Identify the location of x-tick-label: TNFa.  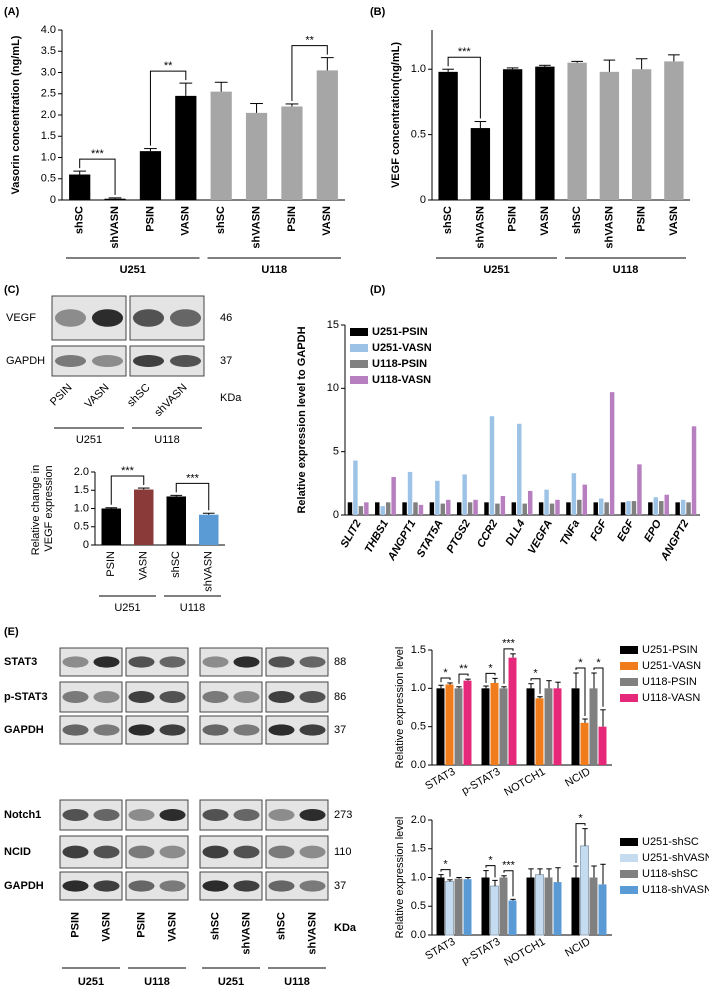
(570, 533).